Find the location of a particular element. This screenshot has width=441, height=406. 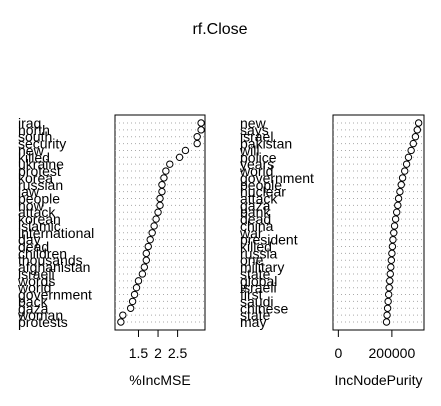

x-tick-label: 200000 is located at coordinates (392, 353).